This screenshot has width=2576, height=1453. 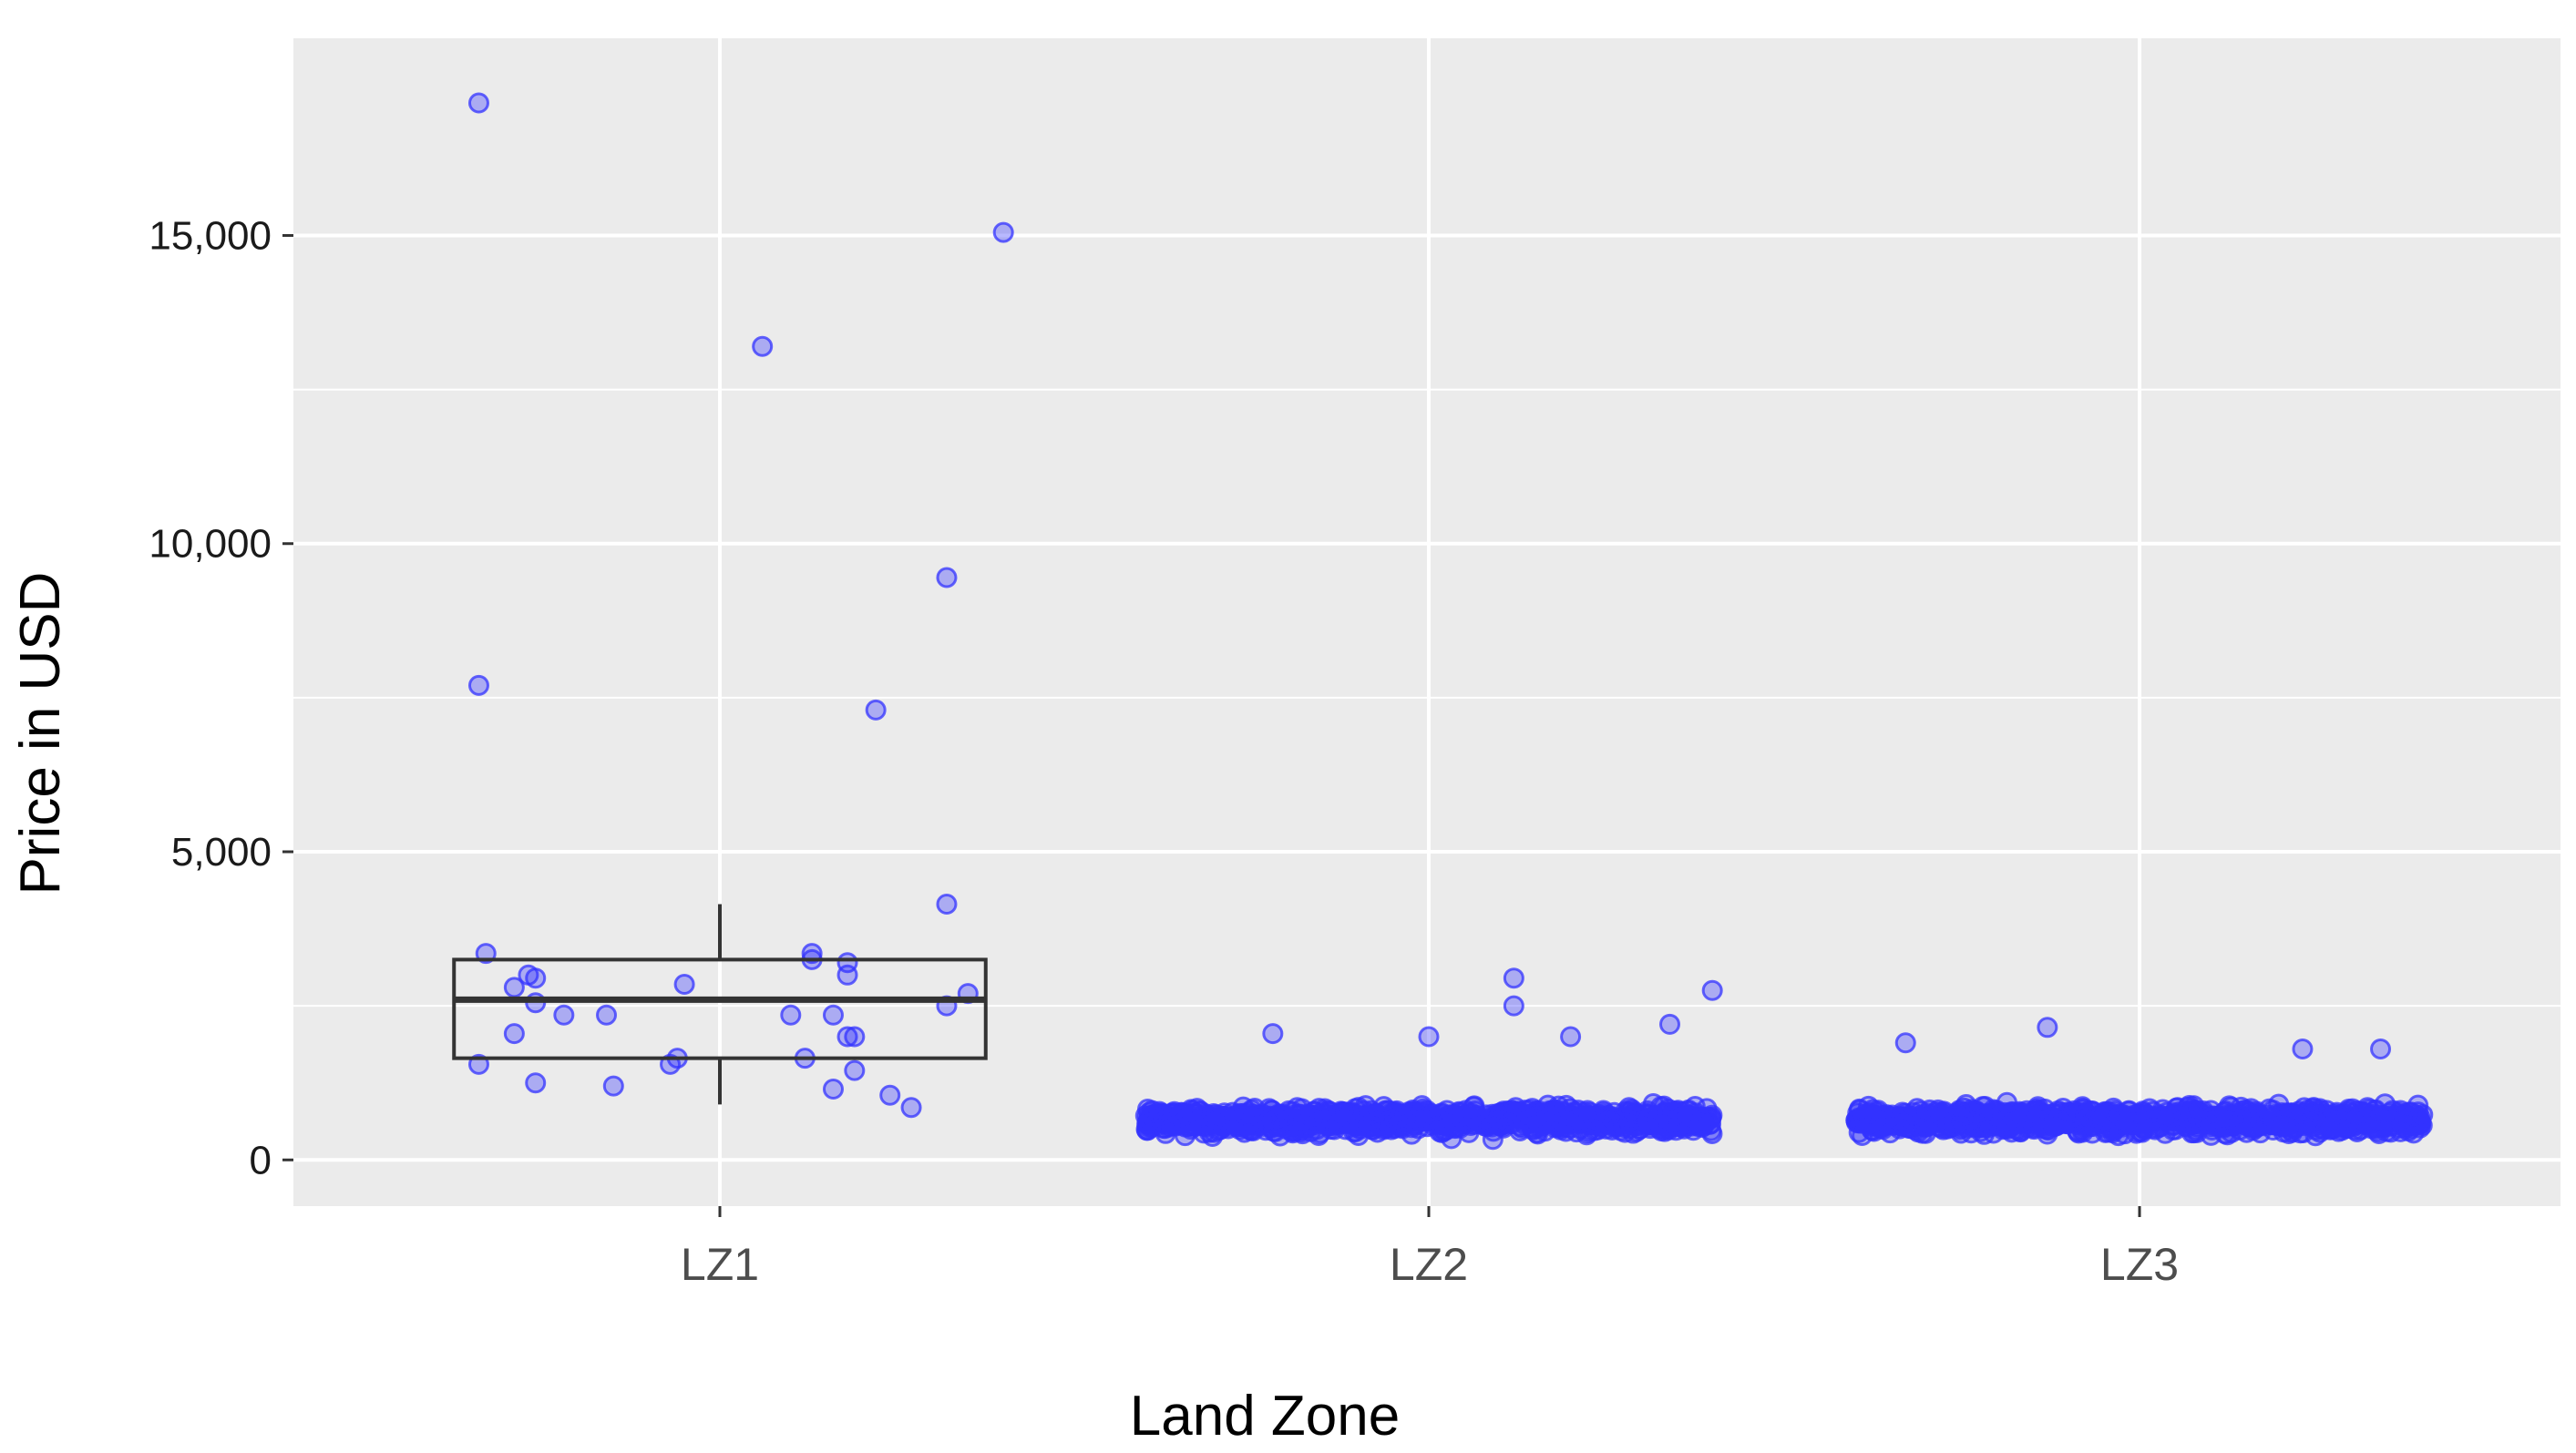 I want to click on x-tick-label: LZ1, so click(x=720, y=1264).